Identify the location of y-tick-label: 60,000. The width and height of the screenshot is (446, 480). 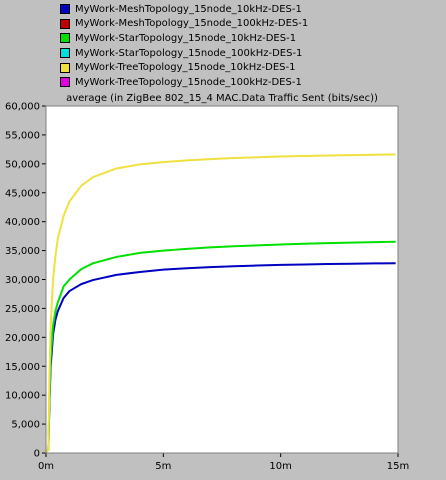
(22, 107).